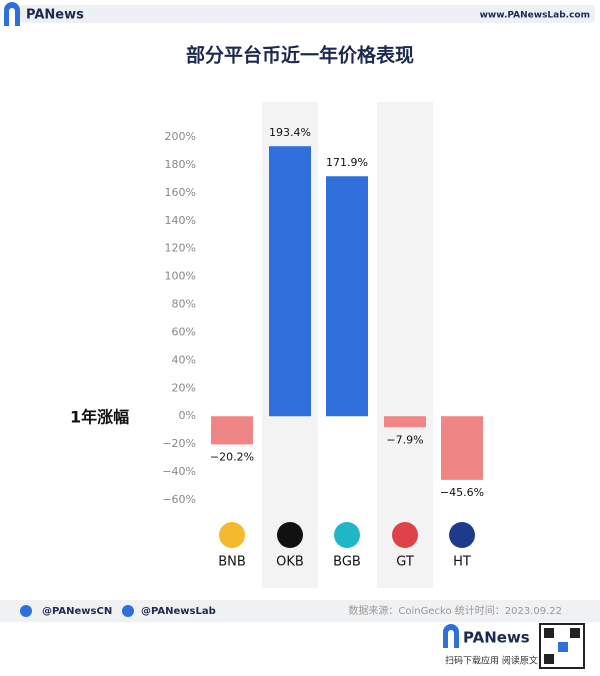  I want to click on facebook-icon, so click(128, 611).